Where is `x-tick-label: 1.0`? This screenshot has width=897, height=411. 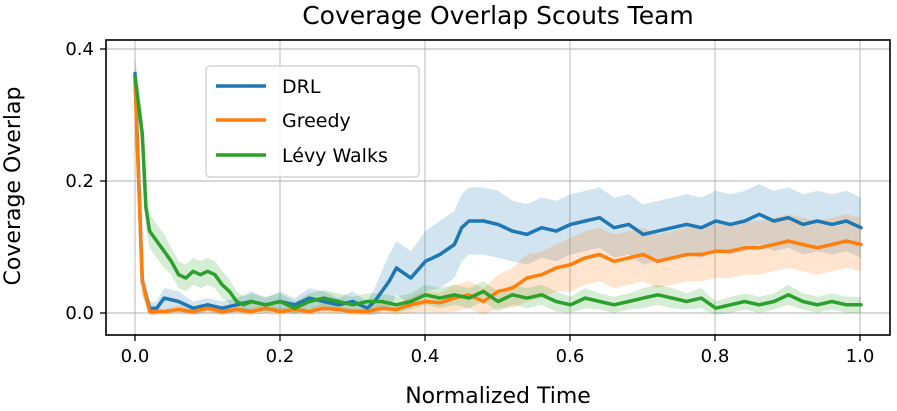 x-tick-label: 1.0 is located at coordinates (860, 356).